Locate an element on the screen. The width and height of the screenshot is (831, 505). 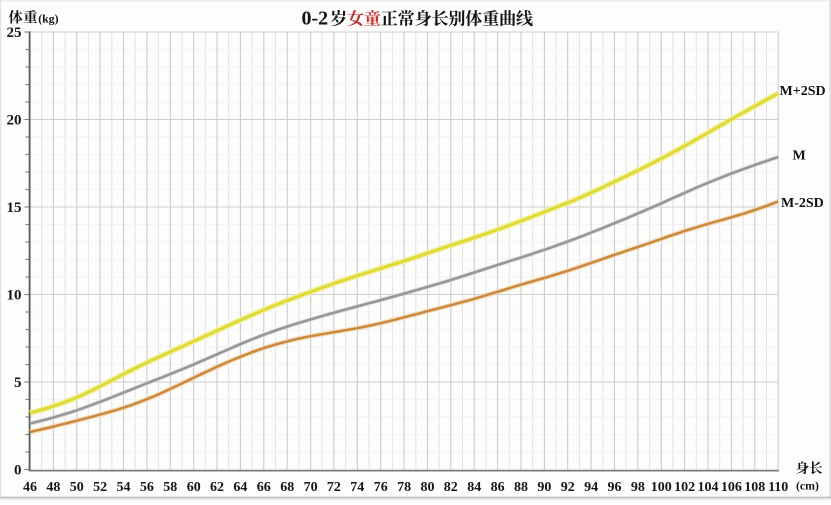
svg-text: 110 is located at coordinates (778, 487).